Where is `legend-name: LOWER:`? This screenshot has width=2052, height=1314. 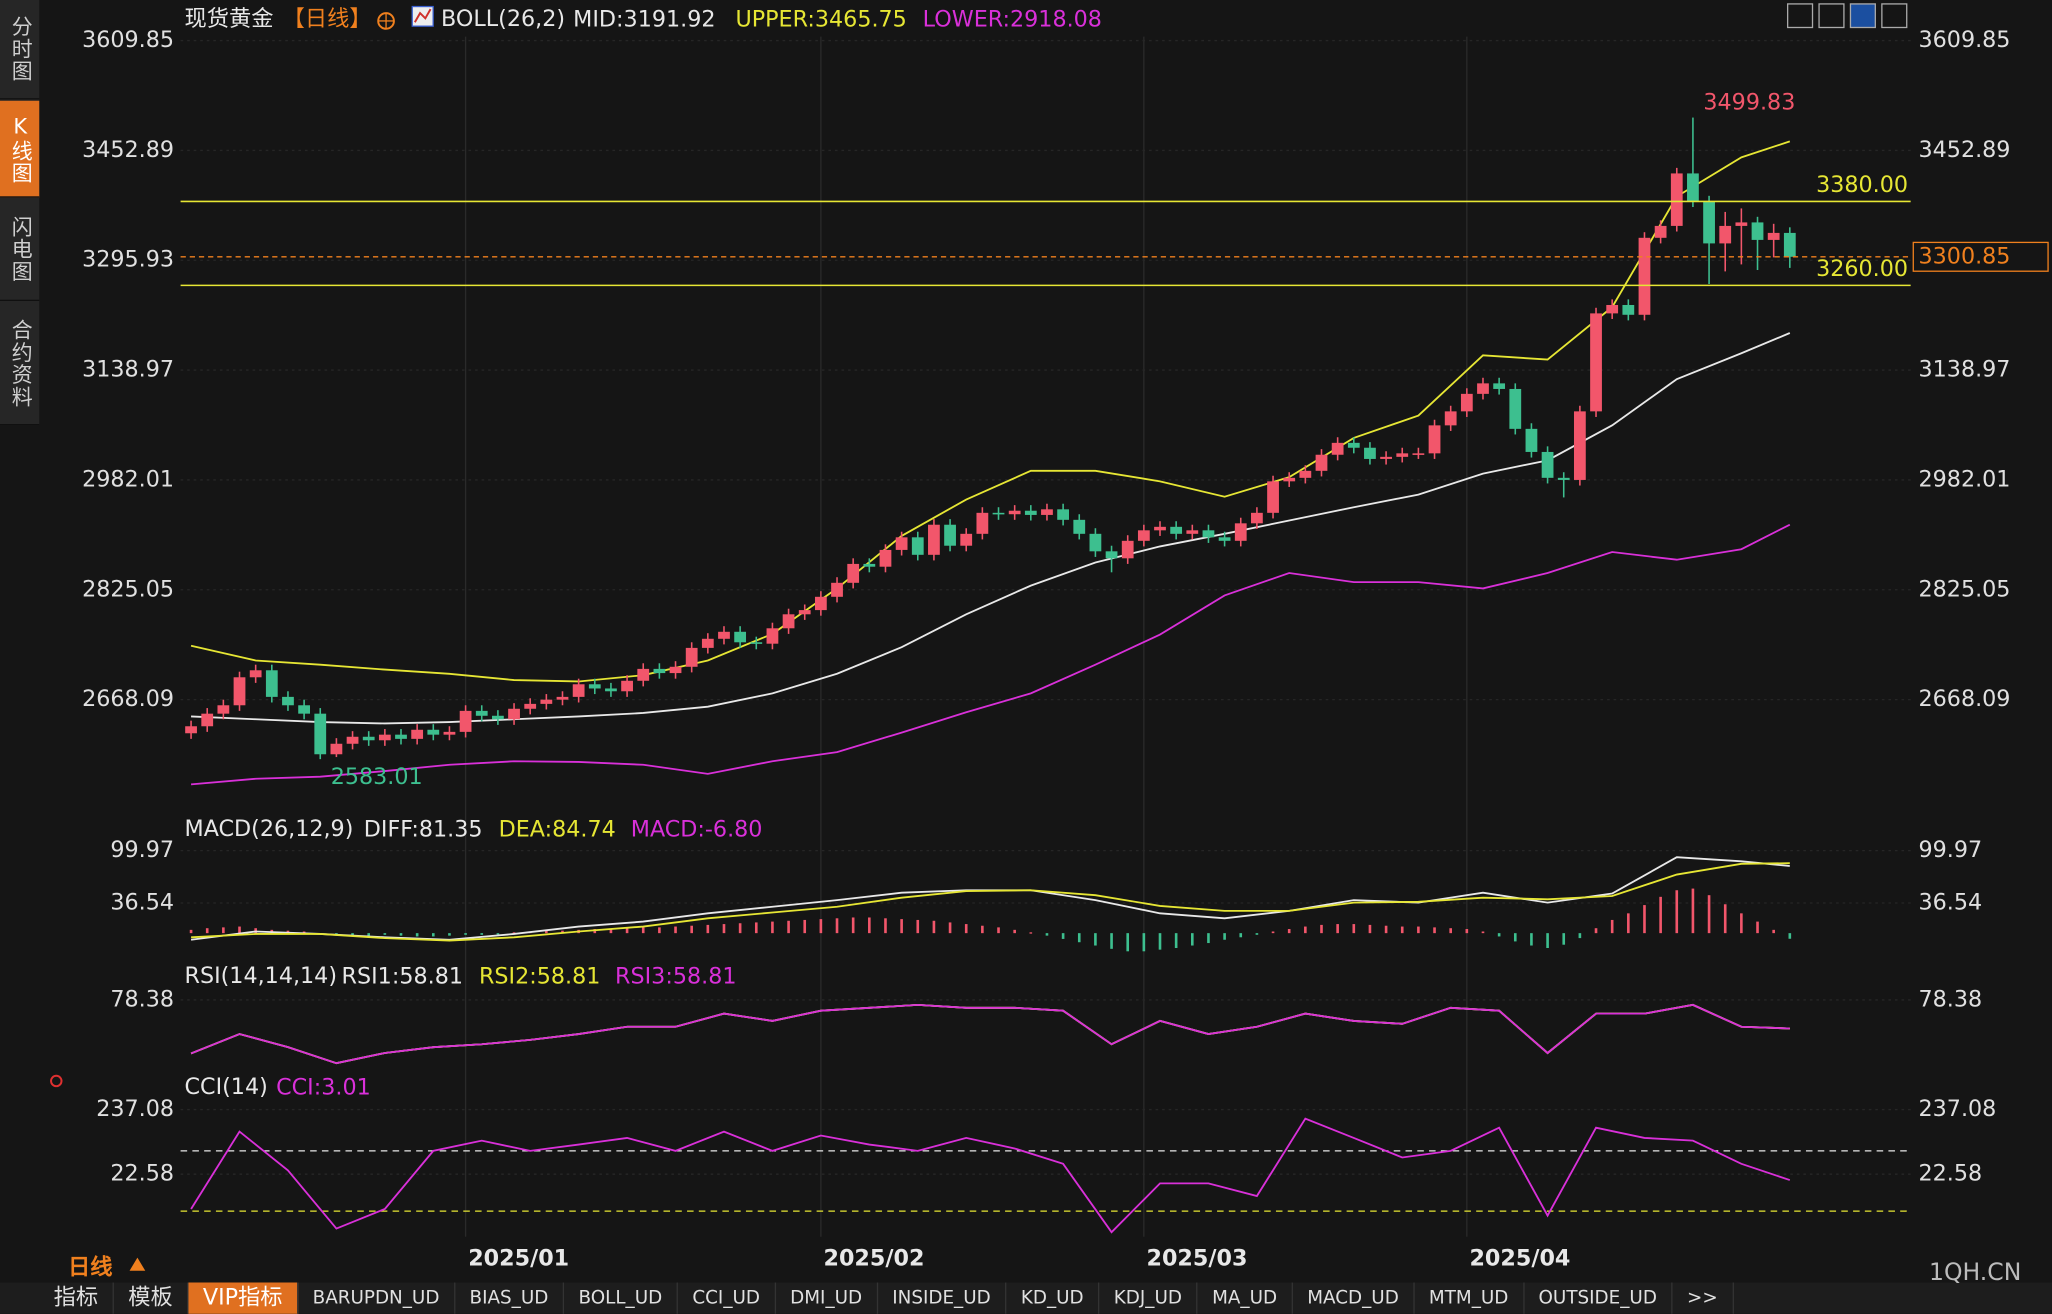 legend-name: LOWER: is located at coordinates (966, 19).